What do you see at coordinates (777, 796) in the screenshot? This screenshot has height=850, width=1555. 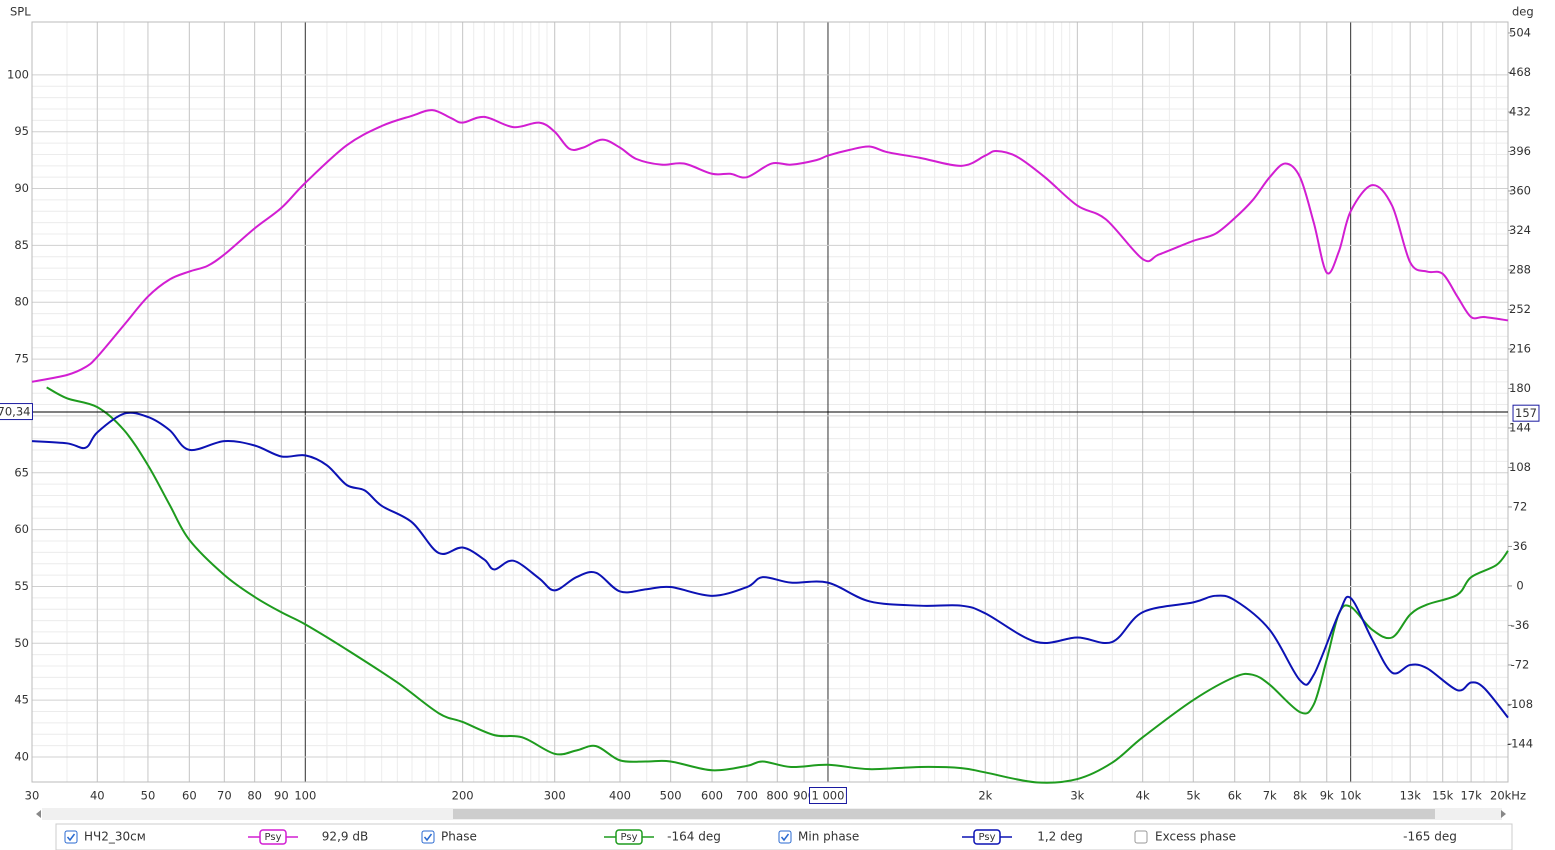 I see `x-tick-label: 800` at bounding box center [777, 796].